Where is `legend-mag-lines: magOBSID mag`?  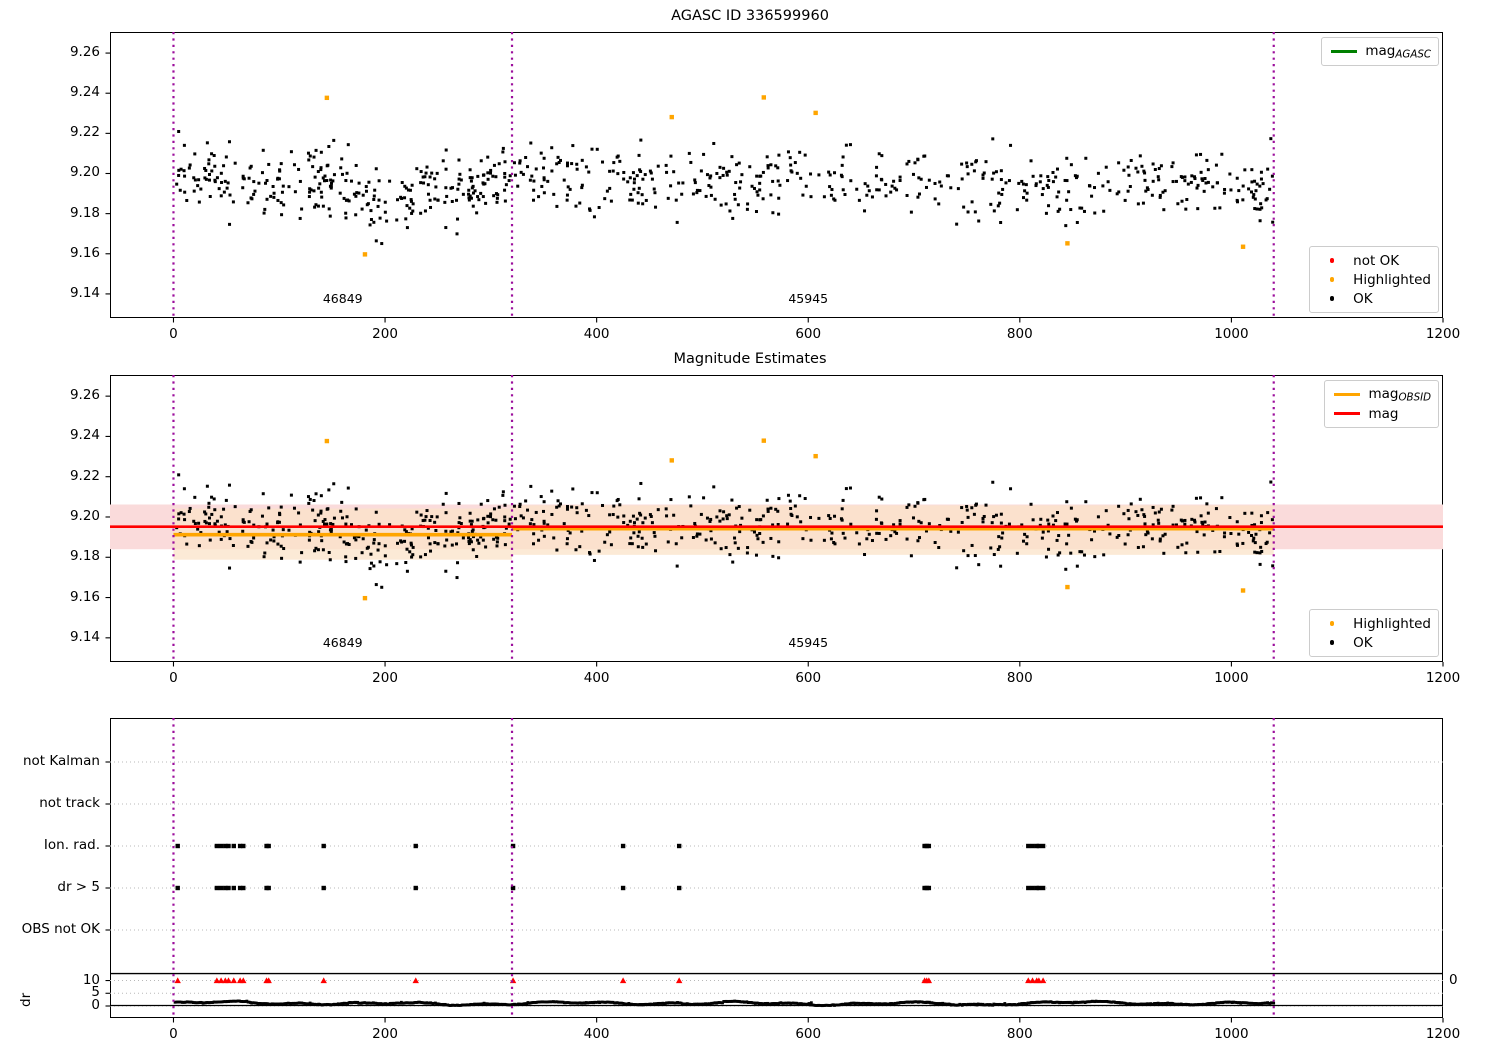
legend-mag-lines: magOBSID mag is located at coordinates (1381, 404).